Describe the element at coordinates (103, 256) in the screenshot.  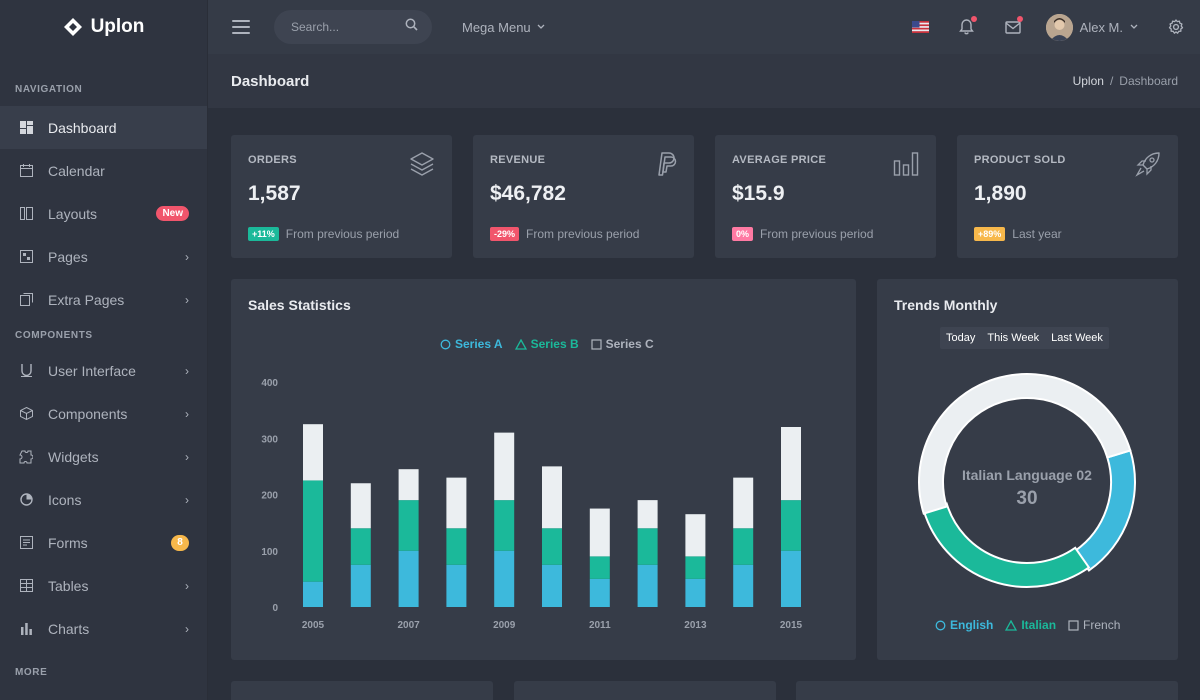
I see `sidebar-item-pages: Pages ›` at that location.